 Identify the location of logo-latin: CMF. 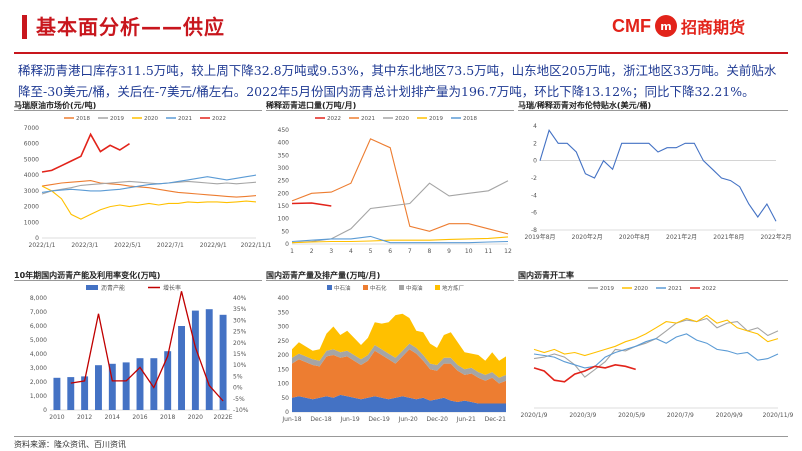
(631, 25).